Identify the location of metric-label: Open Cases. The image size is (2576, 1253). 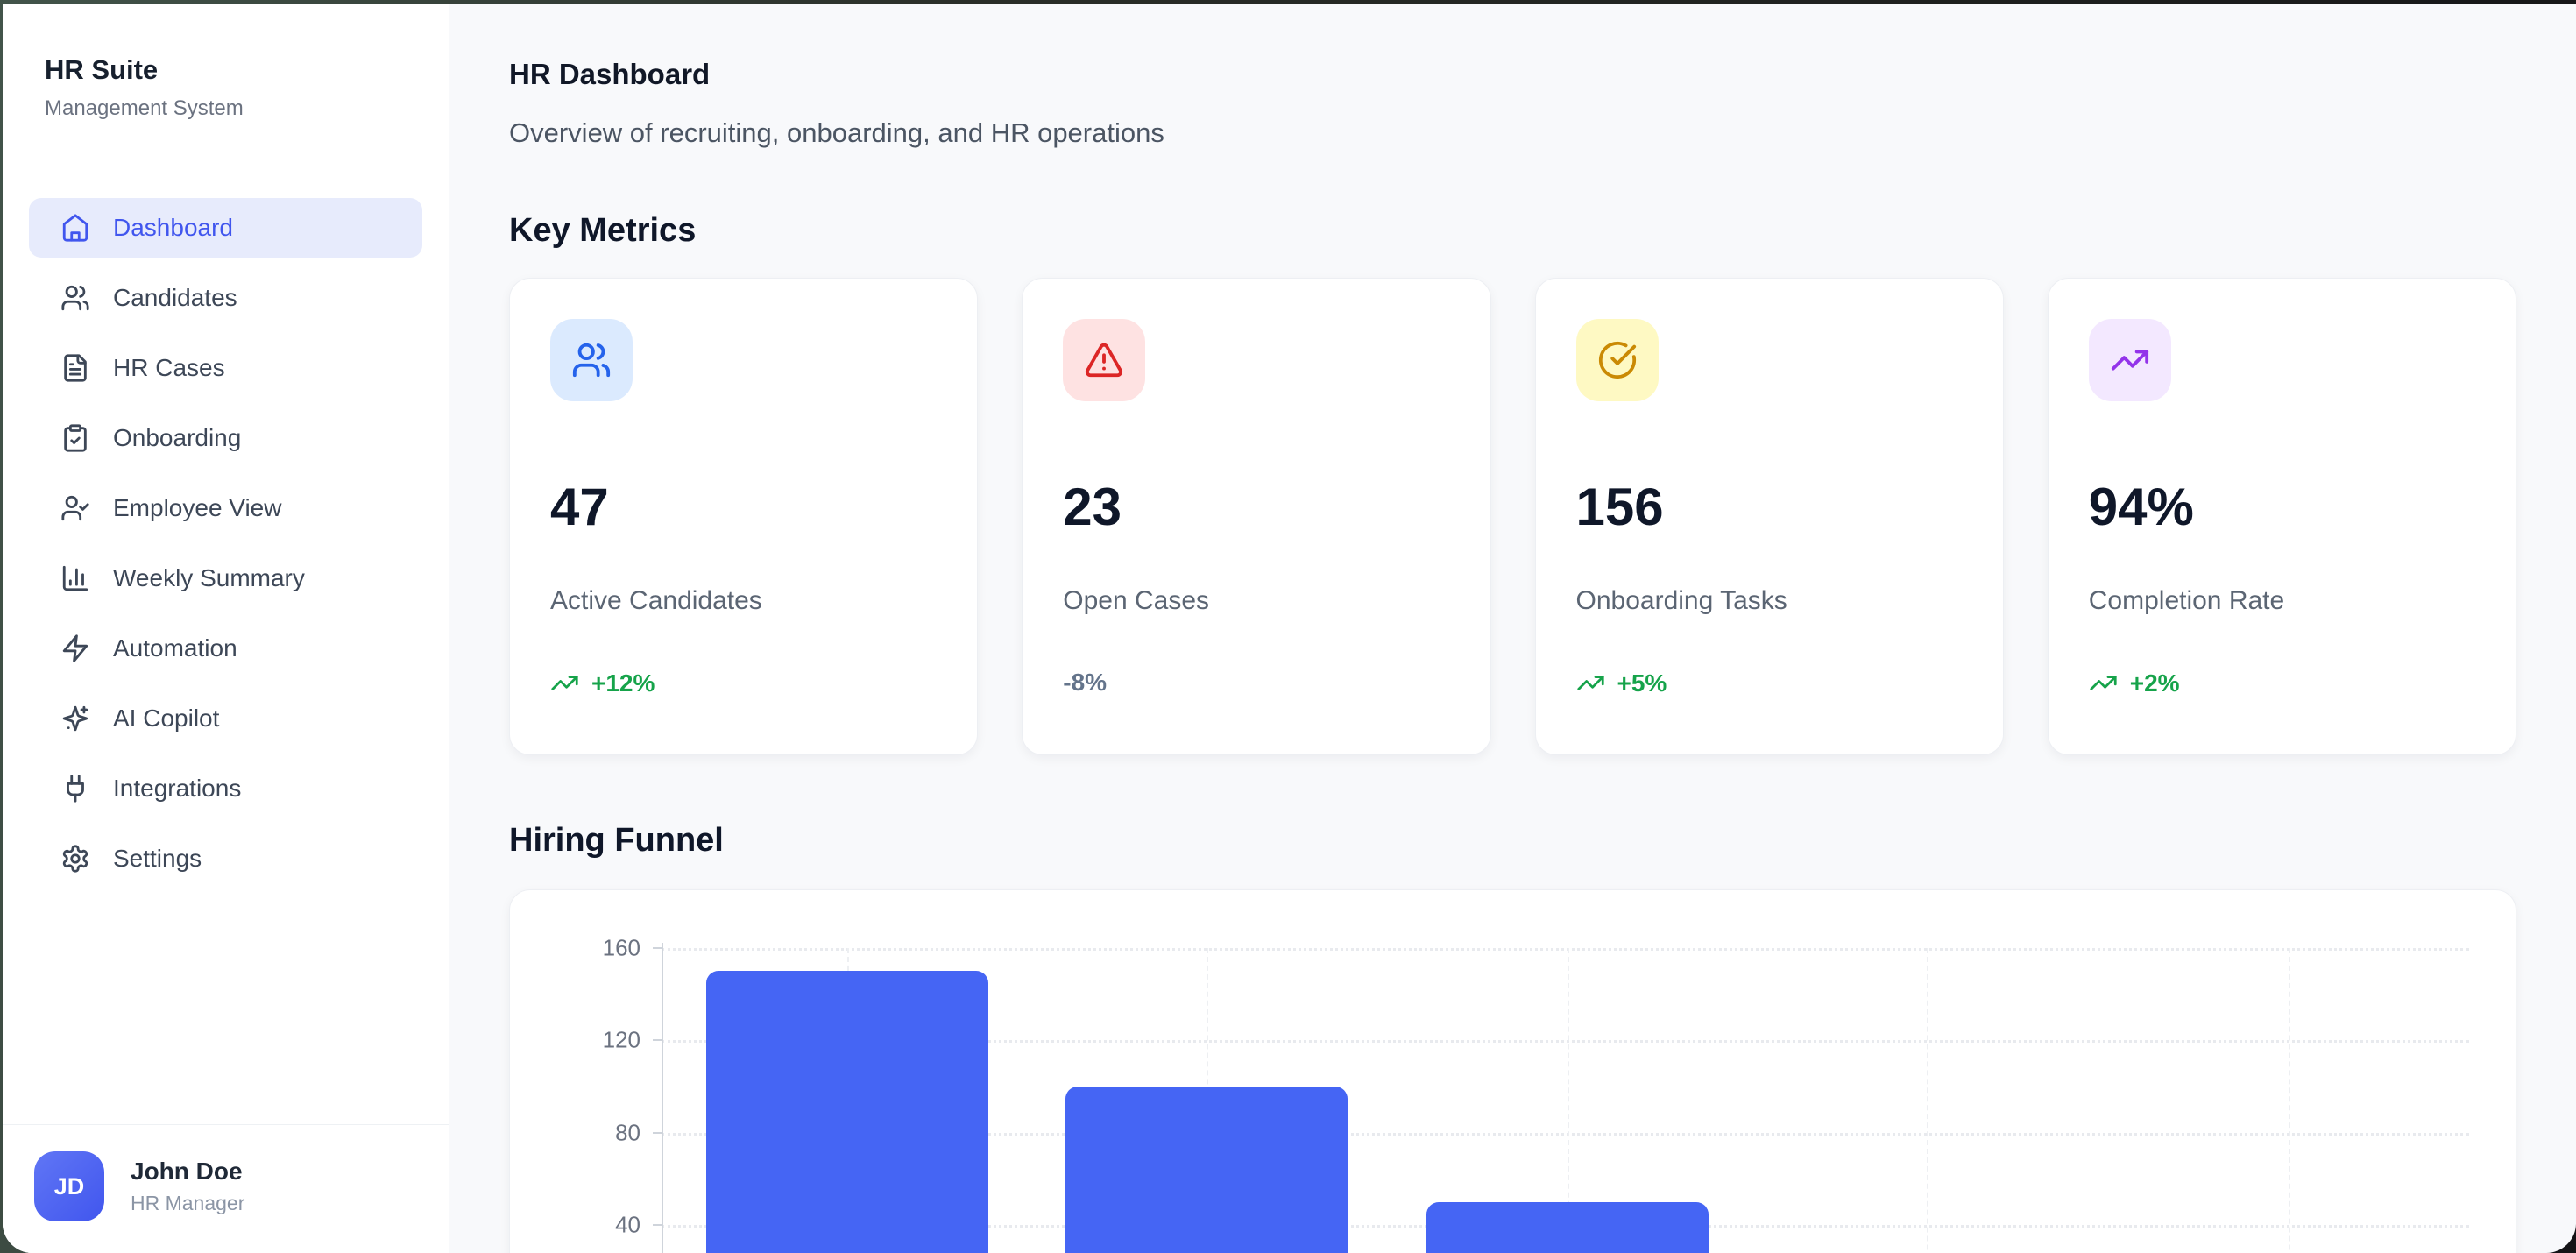
(1136, 600).